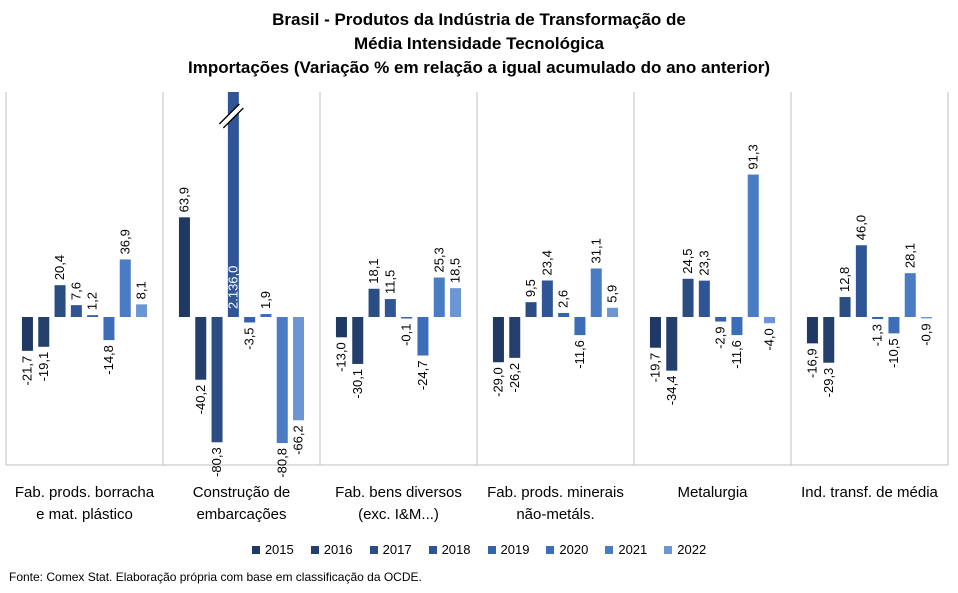 The height and width of the screenshot is (593, 958). What do you see at coordinates (546, 262) in the screenshot?
I see `data-label: 23,4` at bounding box center [546, 262].